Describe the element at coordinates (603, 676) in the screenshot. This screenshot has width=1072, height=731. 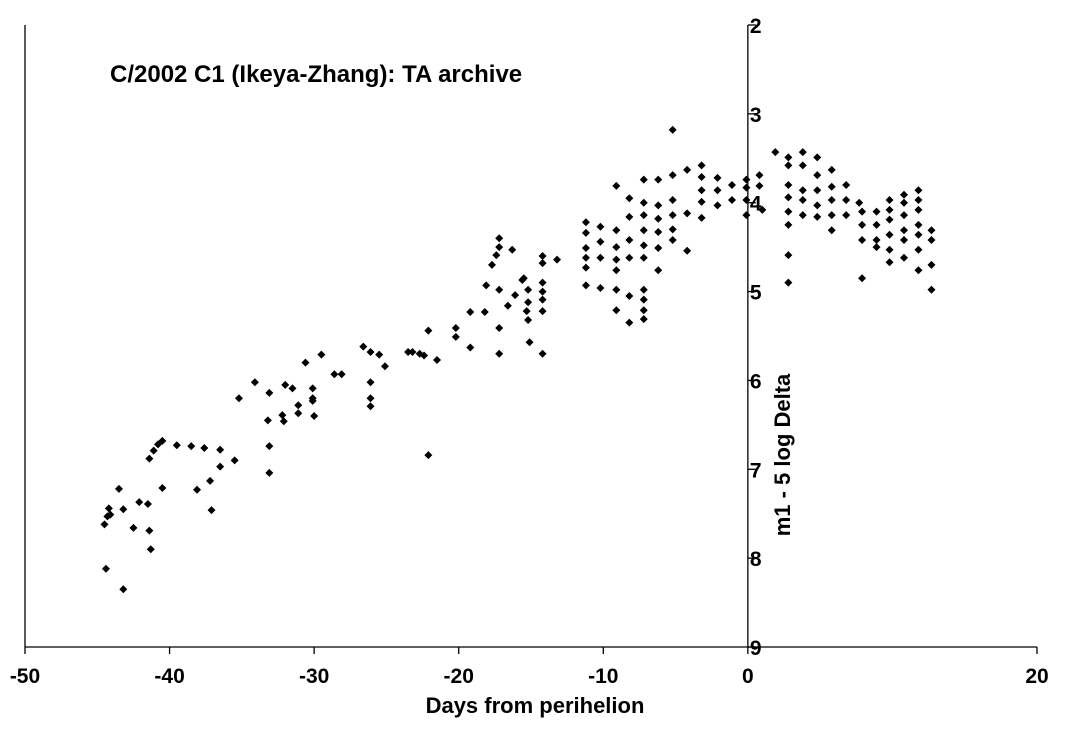
I see `x-tick-label: -10` at that location.